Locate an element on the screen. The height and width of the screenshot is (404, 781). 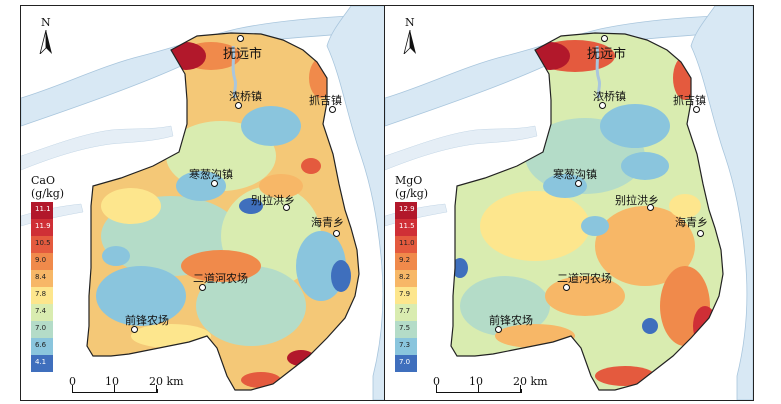
legend-item: 7.4 is located at coordinates (42, 312).